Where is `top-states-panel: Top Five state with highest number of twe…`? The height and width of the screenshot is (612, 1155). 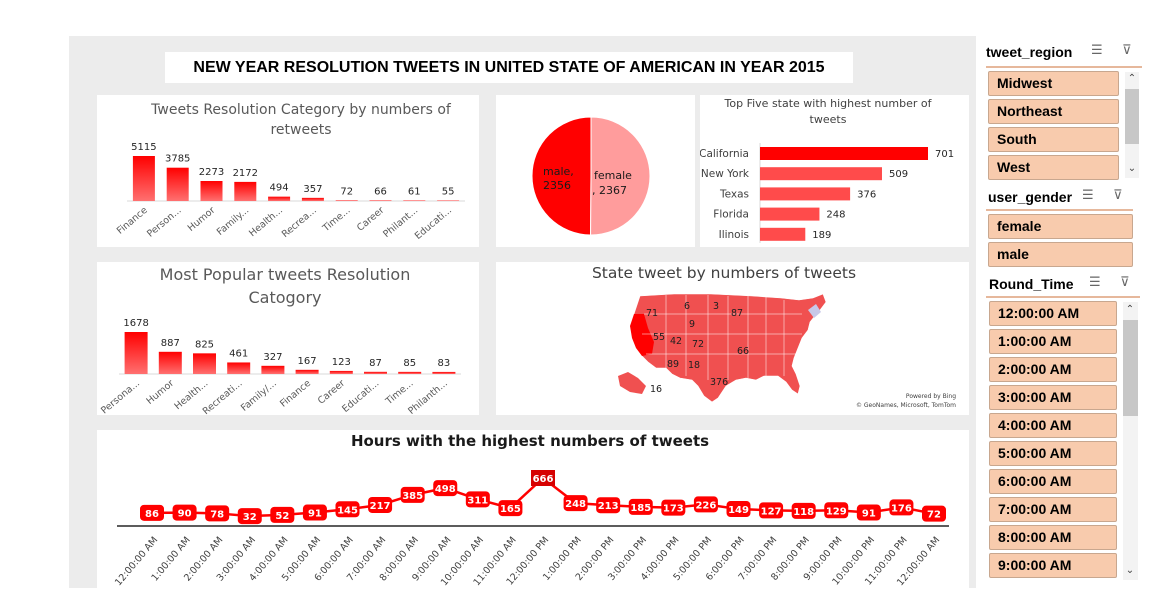
top-states-panel: Top Five state with highest number of twe… is located at coordinates (834, 171).